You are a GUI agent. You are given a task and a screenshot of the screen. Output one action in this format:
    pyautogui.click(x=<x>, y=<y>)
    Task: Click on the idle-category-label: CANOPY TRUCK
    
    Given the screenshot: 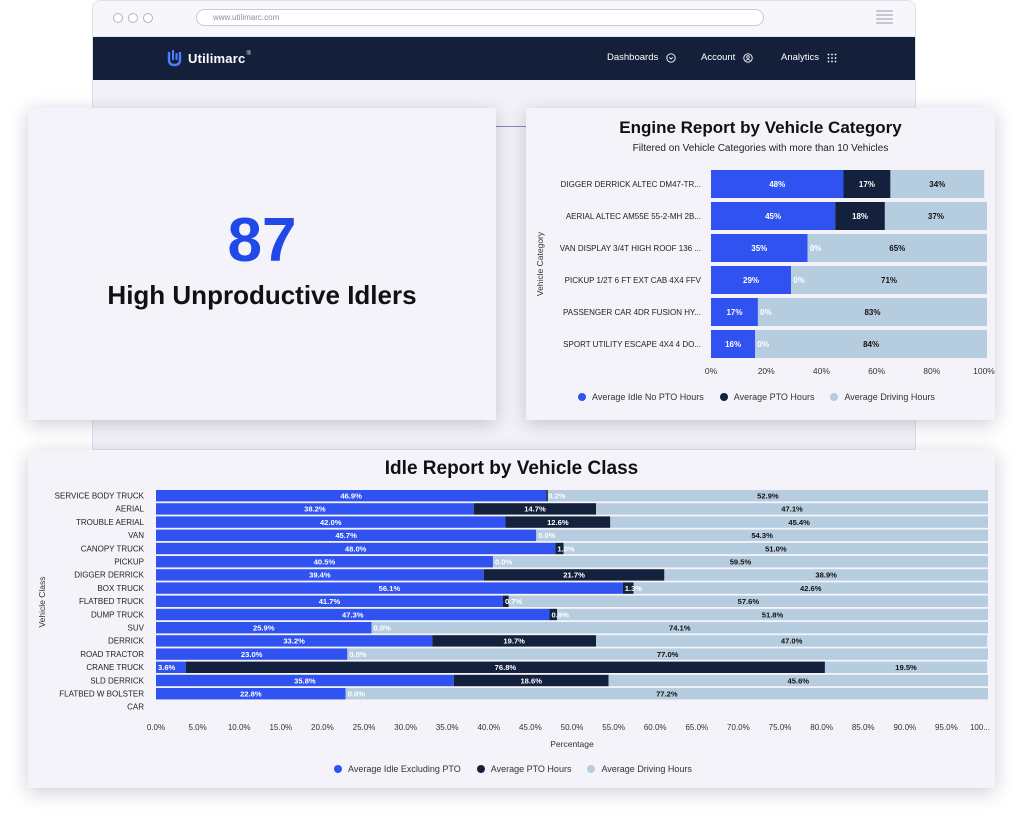 What is the action you would take?
    pyautogui.click(x=113, y=548)
    